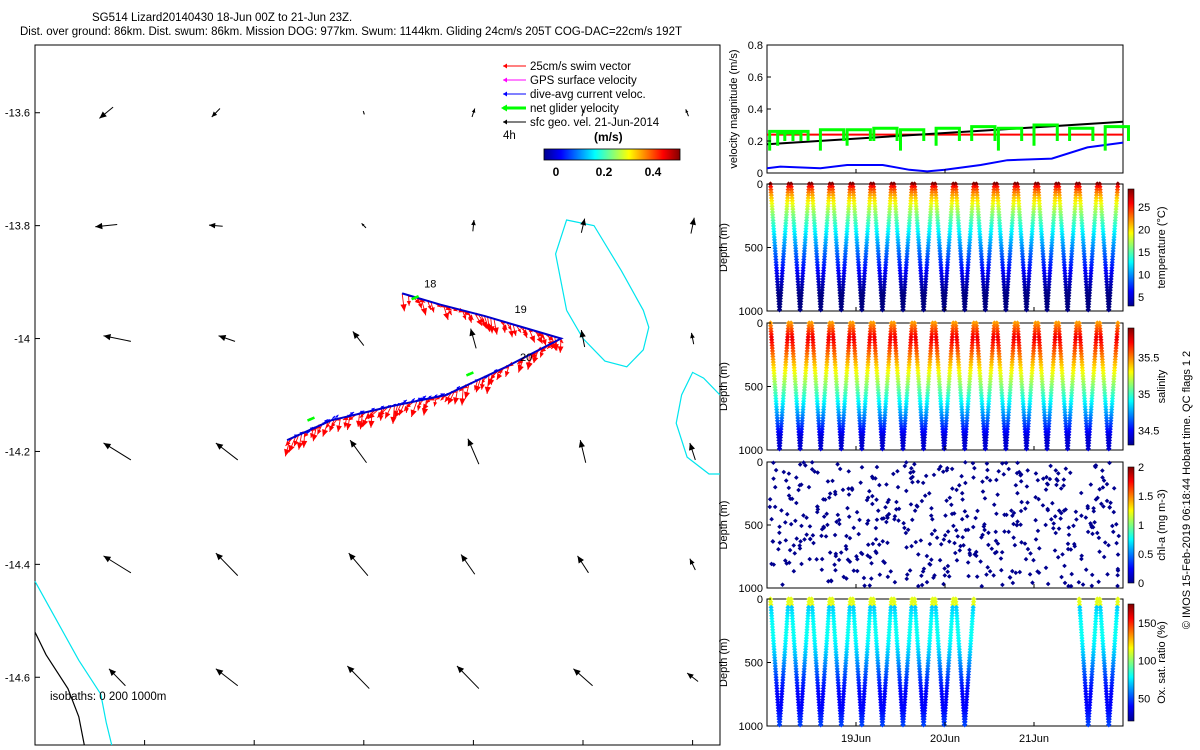  What do you see at coordinates (1144, 253) in the screenshot?
I see `temperature-colorbar-tick: 15` at bounding box center [1144, 253].